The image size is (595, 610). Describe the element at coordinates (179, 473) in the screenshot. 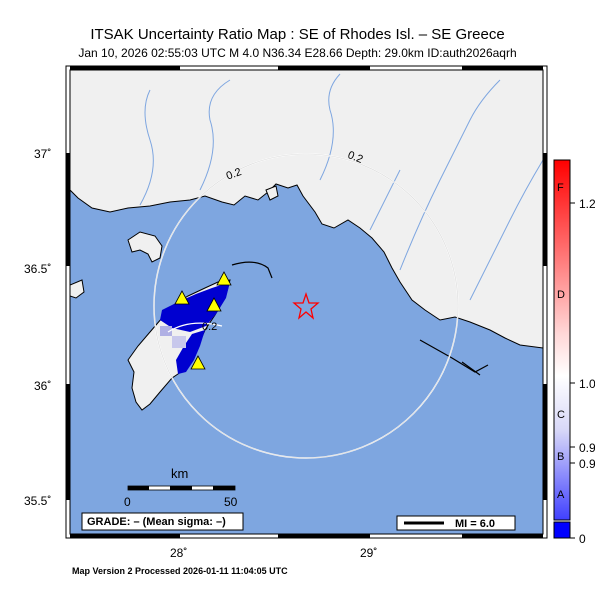

I see `scale-unit: km` at that location.